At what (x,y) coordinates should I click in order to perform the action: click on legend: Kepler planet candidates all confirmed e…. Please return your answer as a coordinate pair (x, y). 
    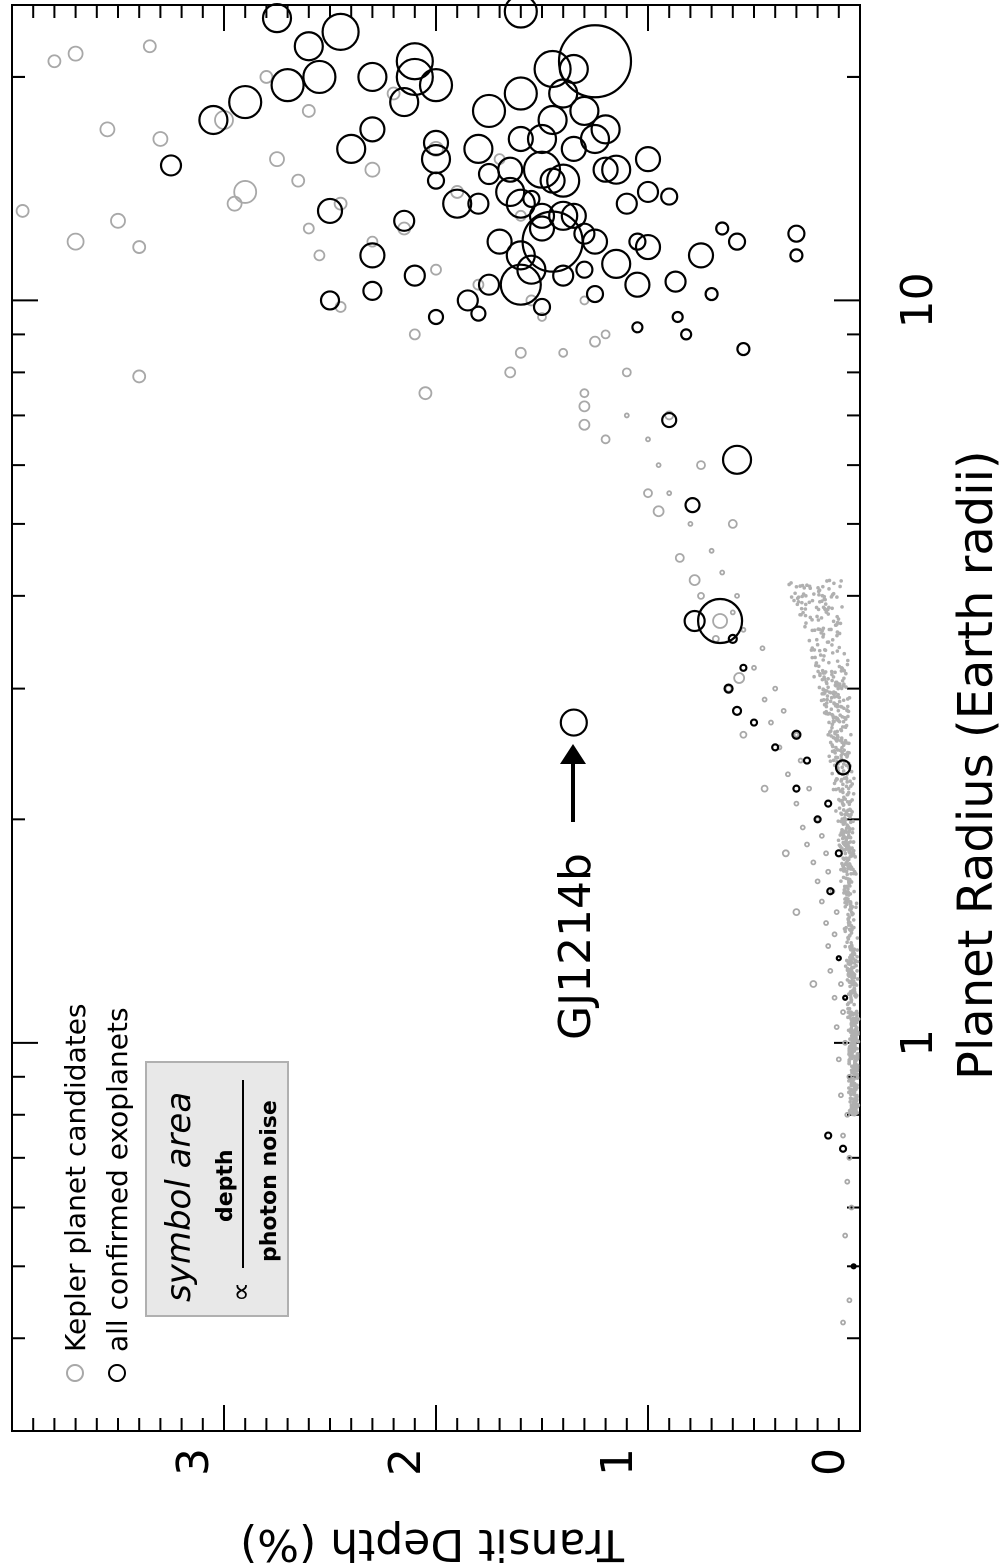
    Looking at the image, I should click on (96, 1192).